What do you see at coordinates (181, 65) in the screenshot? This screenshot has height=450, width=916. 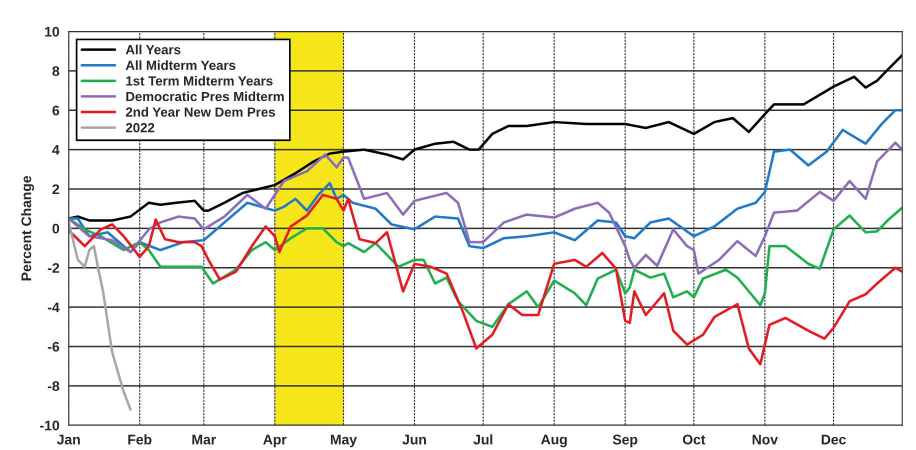 I see `legend-label: All Midterm Years` at bounding box center [181, 65].